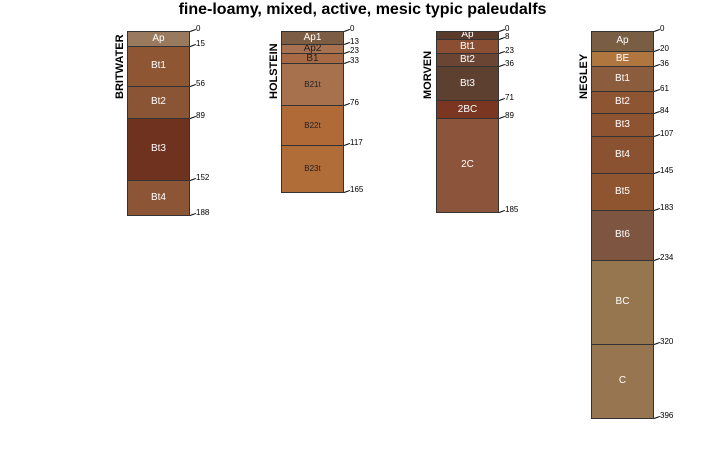 The width and height of the screenshot is (725, 450). I want to click on depth-label: 117, so click(356, 143).